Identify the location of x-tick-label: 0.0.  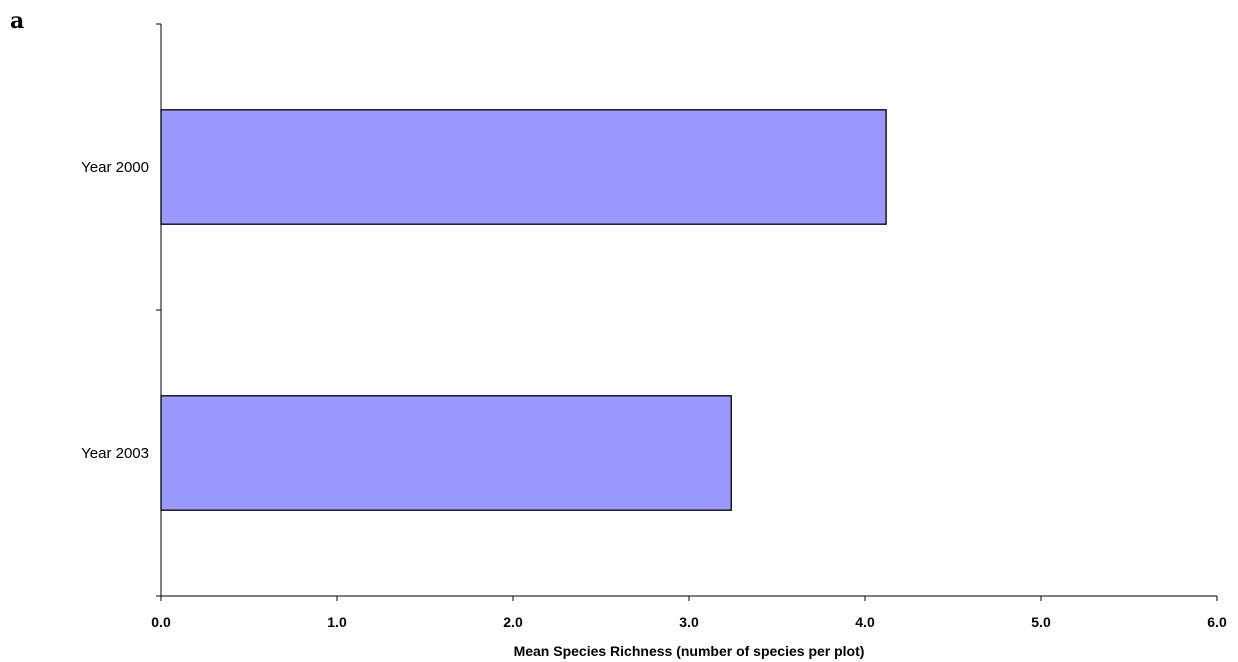
(161, 622).